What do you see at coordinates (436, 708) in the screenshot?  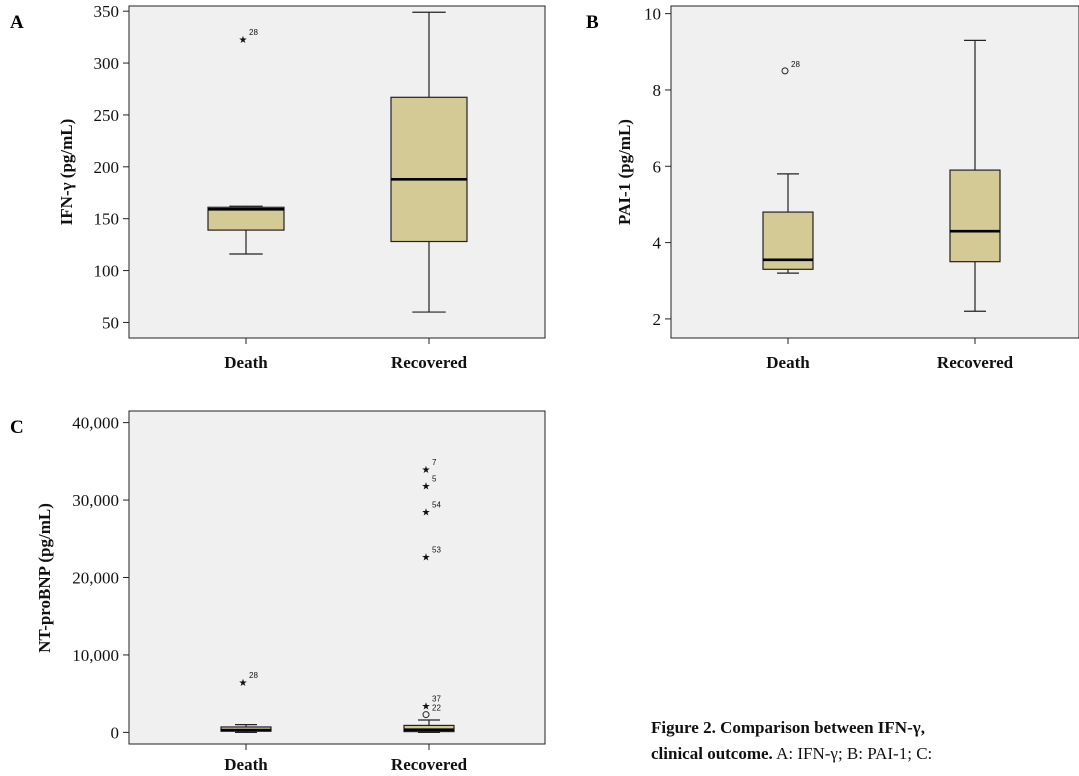 I see `panel-c-outlier-label: 22` at bounding box center [436, 708].